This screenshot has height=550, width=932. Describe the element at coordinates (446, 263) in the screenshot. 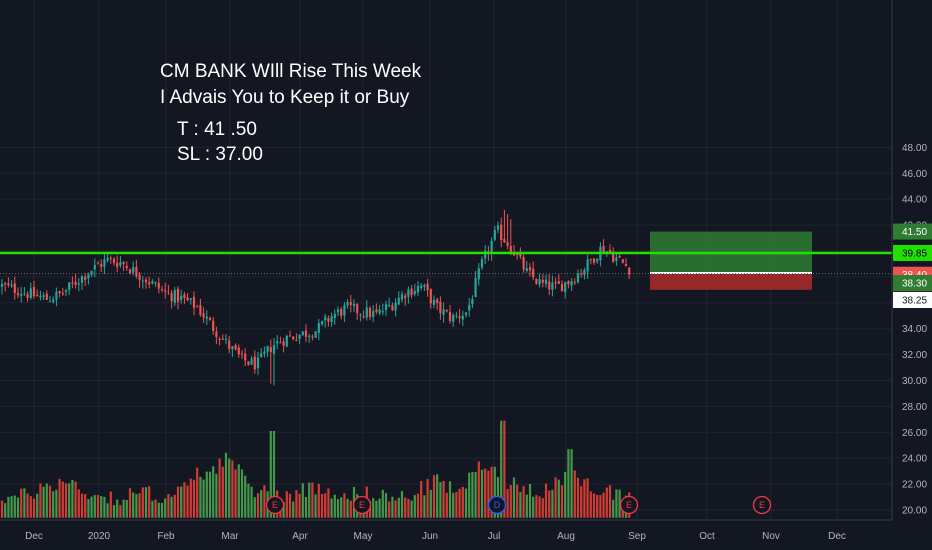

I see `horizontal-line-group` at that location.